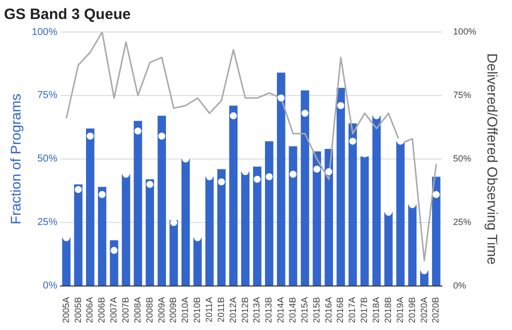  What do you see at coordinates (281, 310) in the screenshot?
I see `x-tick-label: 2014A` at bounding box center [281, 310].